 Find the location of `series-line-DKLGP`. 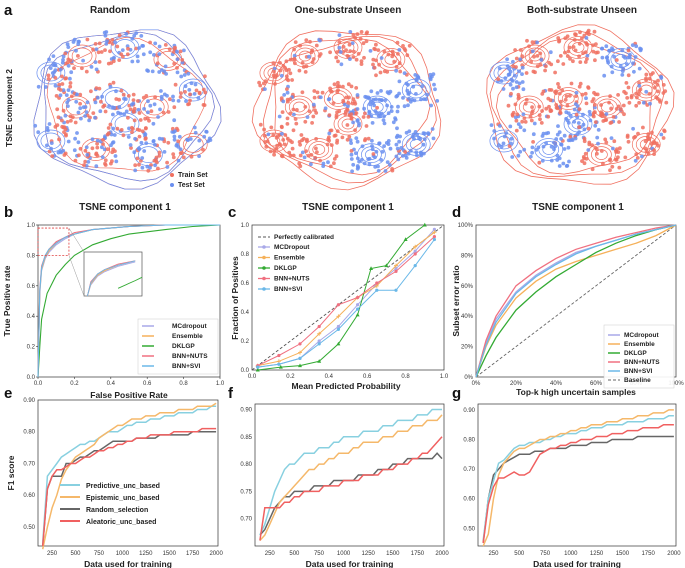

series-line-DKLGP is located at coordinates (129, 301).